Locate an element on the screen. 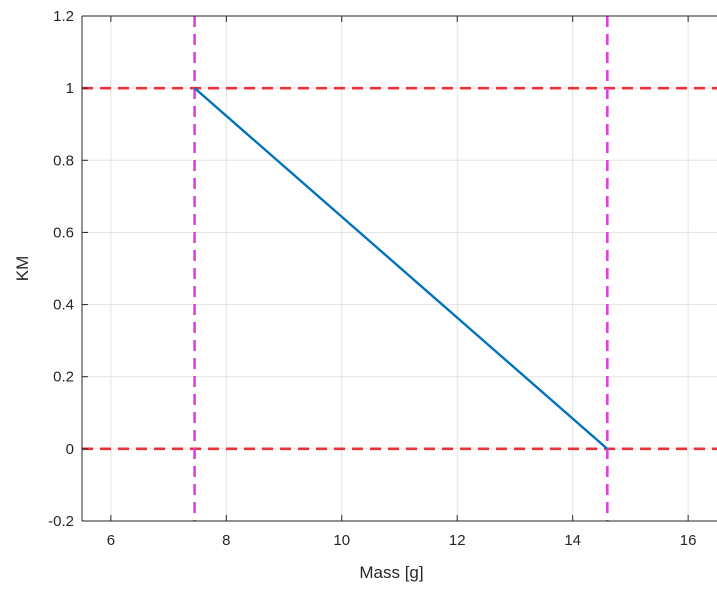  x-tick-label: 8 is located at coordinates (226, 540).